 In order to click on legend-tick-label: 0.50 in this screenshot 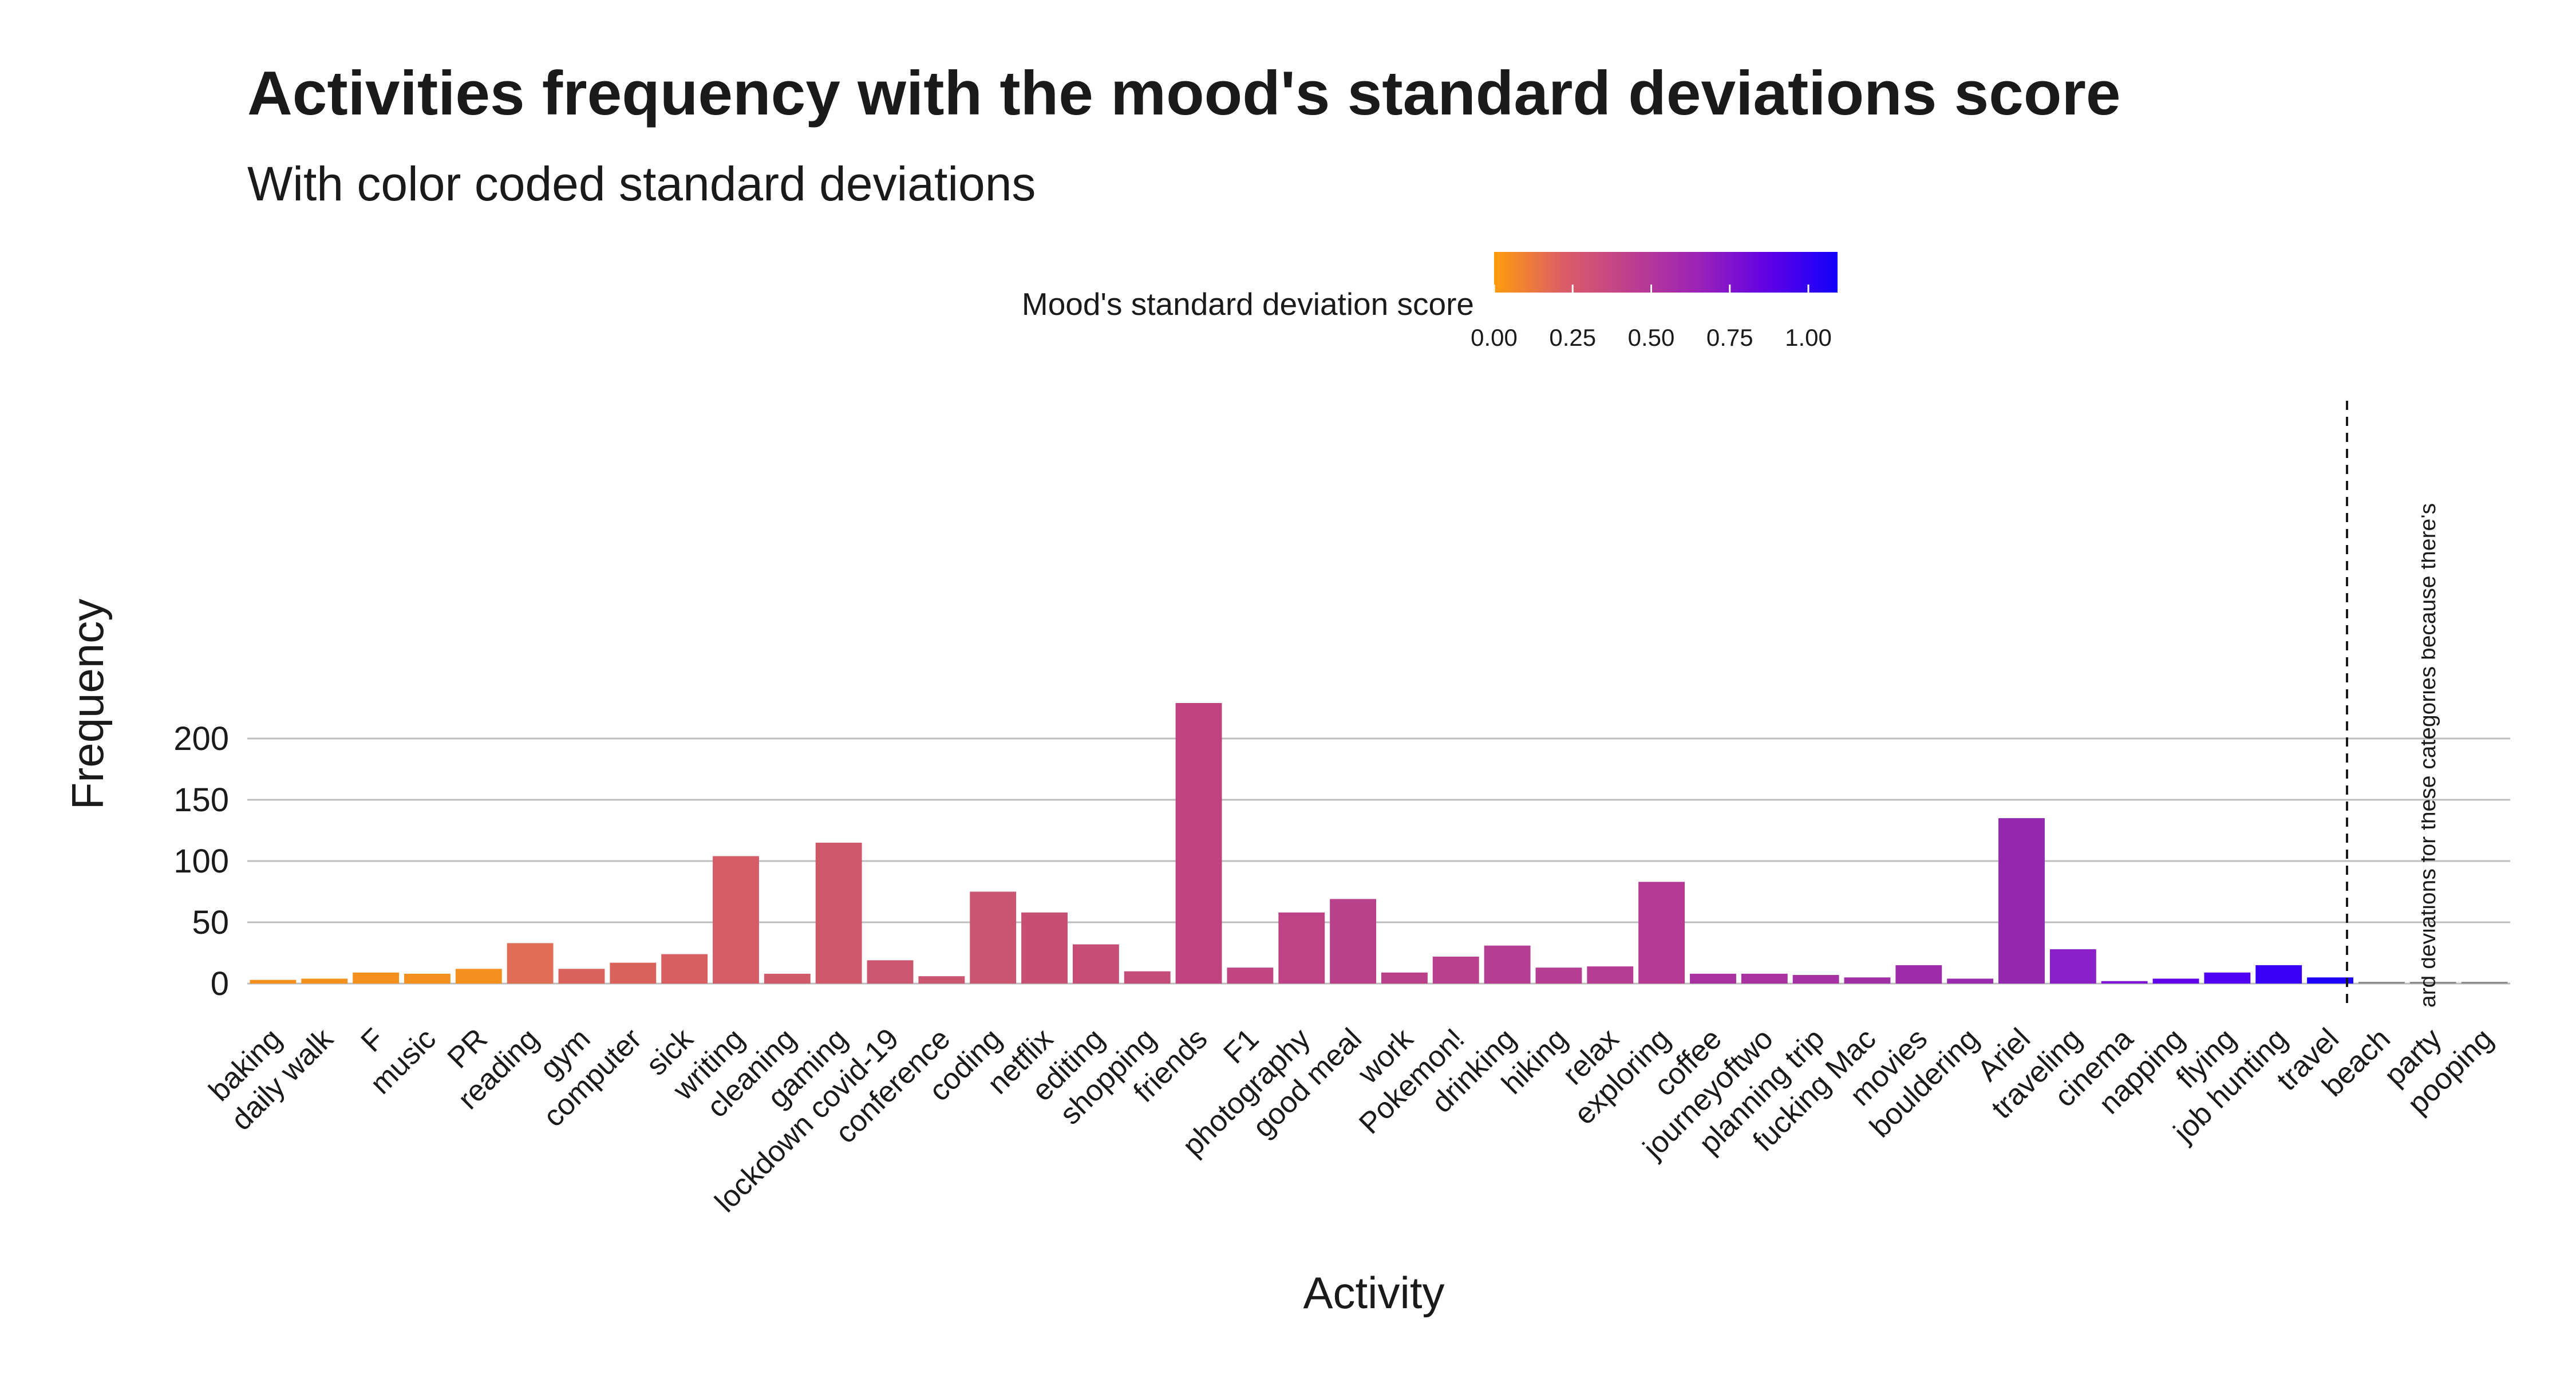, I will do `click(1651, 338)`.